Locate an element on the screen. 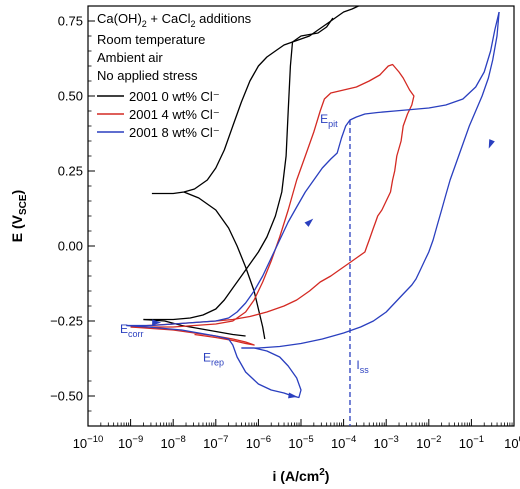 This screenshot has width=520, height=489. annotation-ss: Iss is located at coordinates (362, 366).